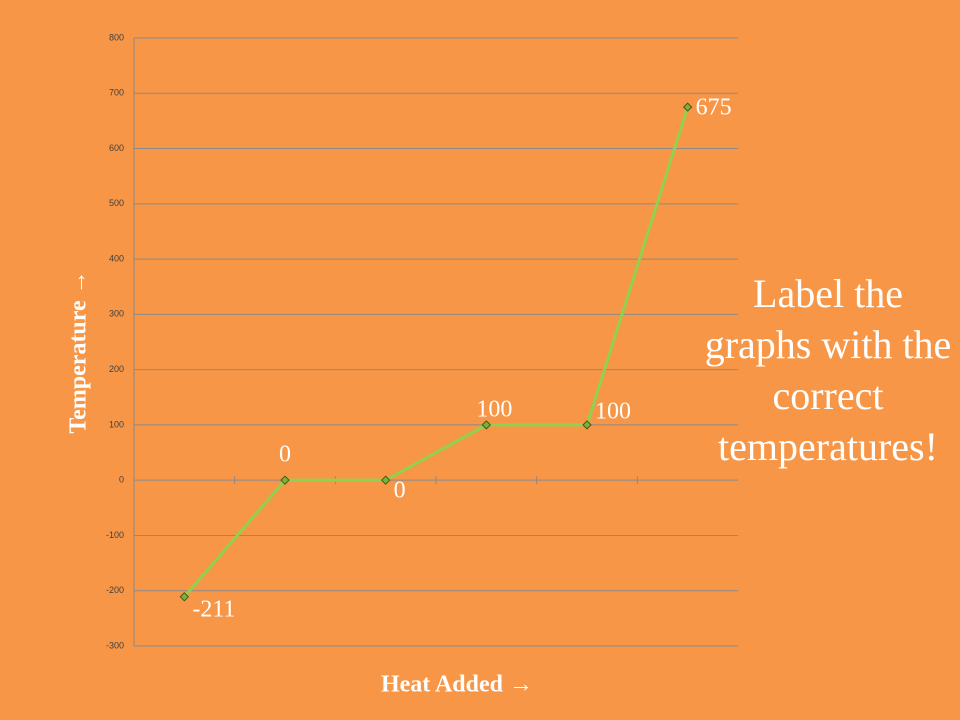 The height and width of the screenshot is (720, 960). Describe the element at coordinates (213, 609) in the screenshot. I see `data-label: -211` at that location.